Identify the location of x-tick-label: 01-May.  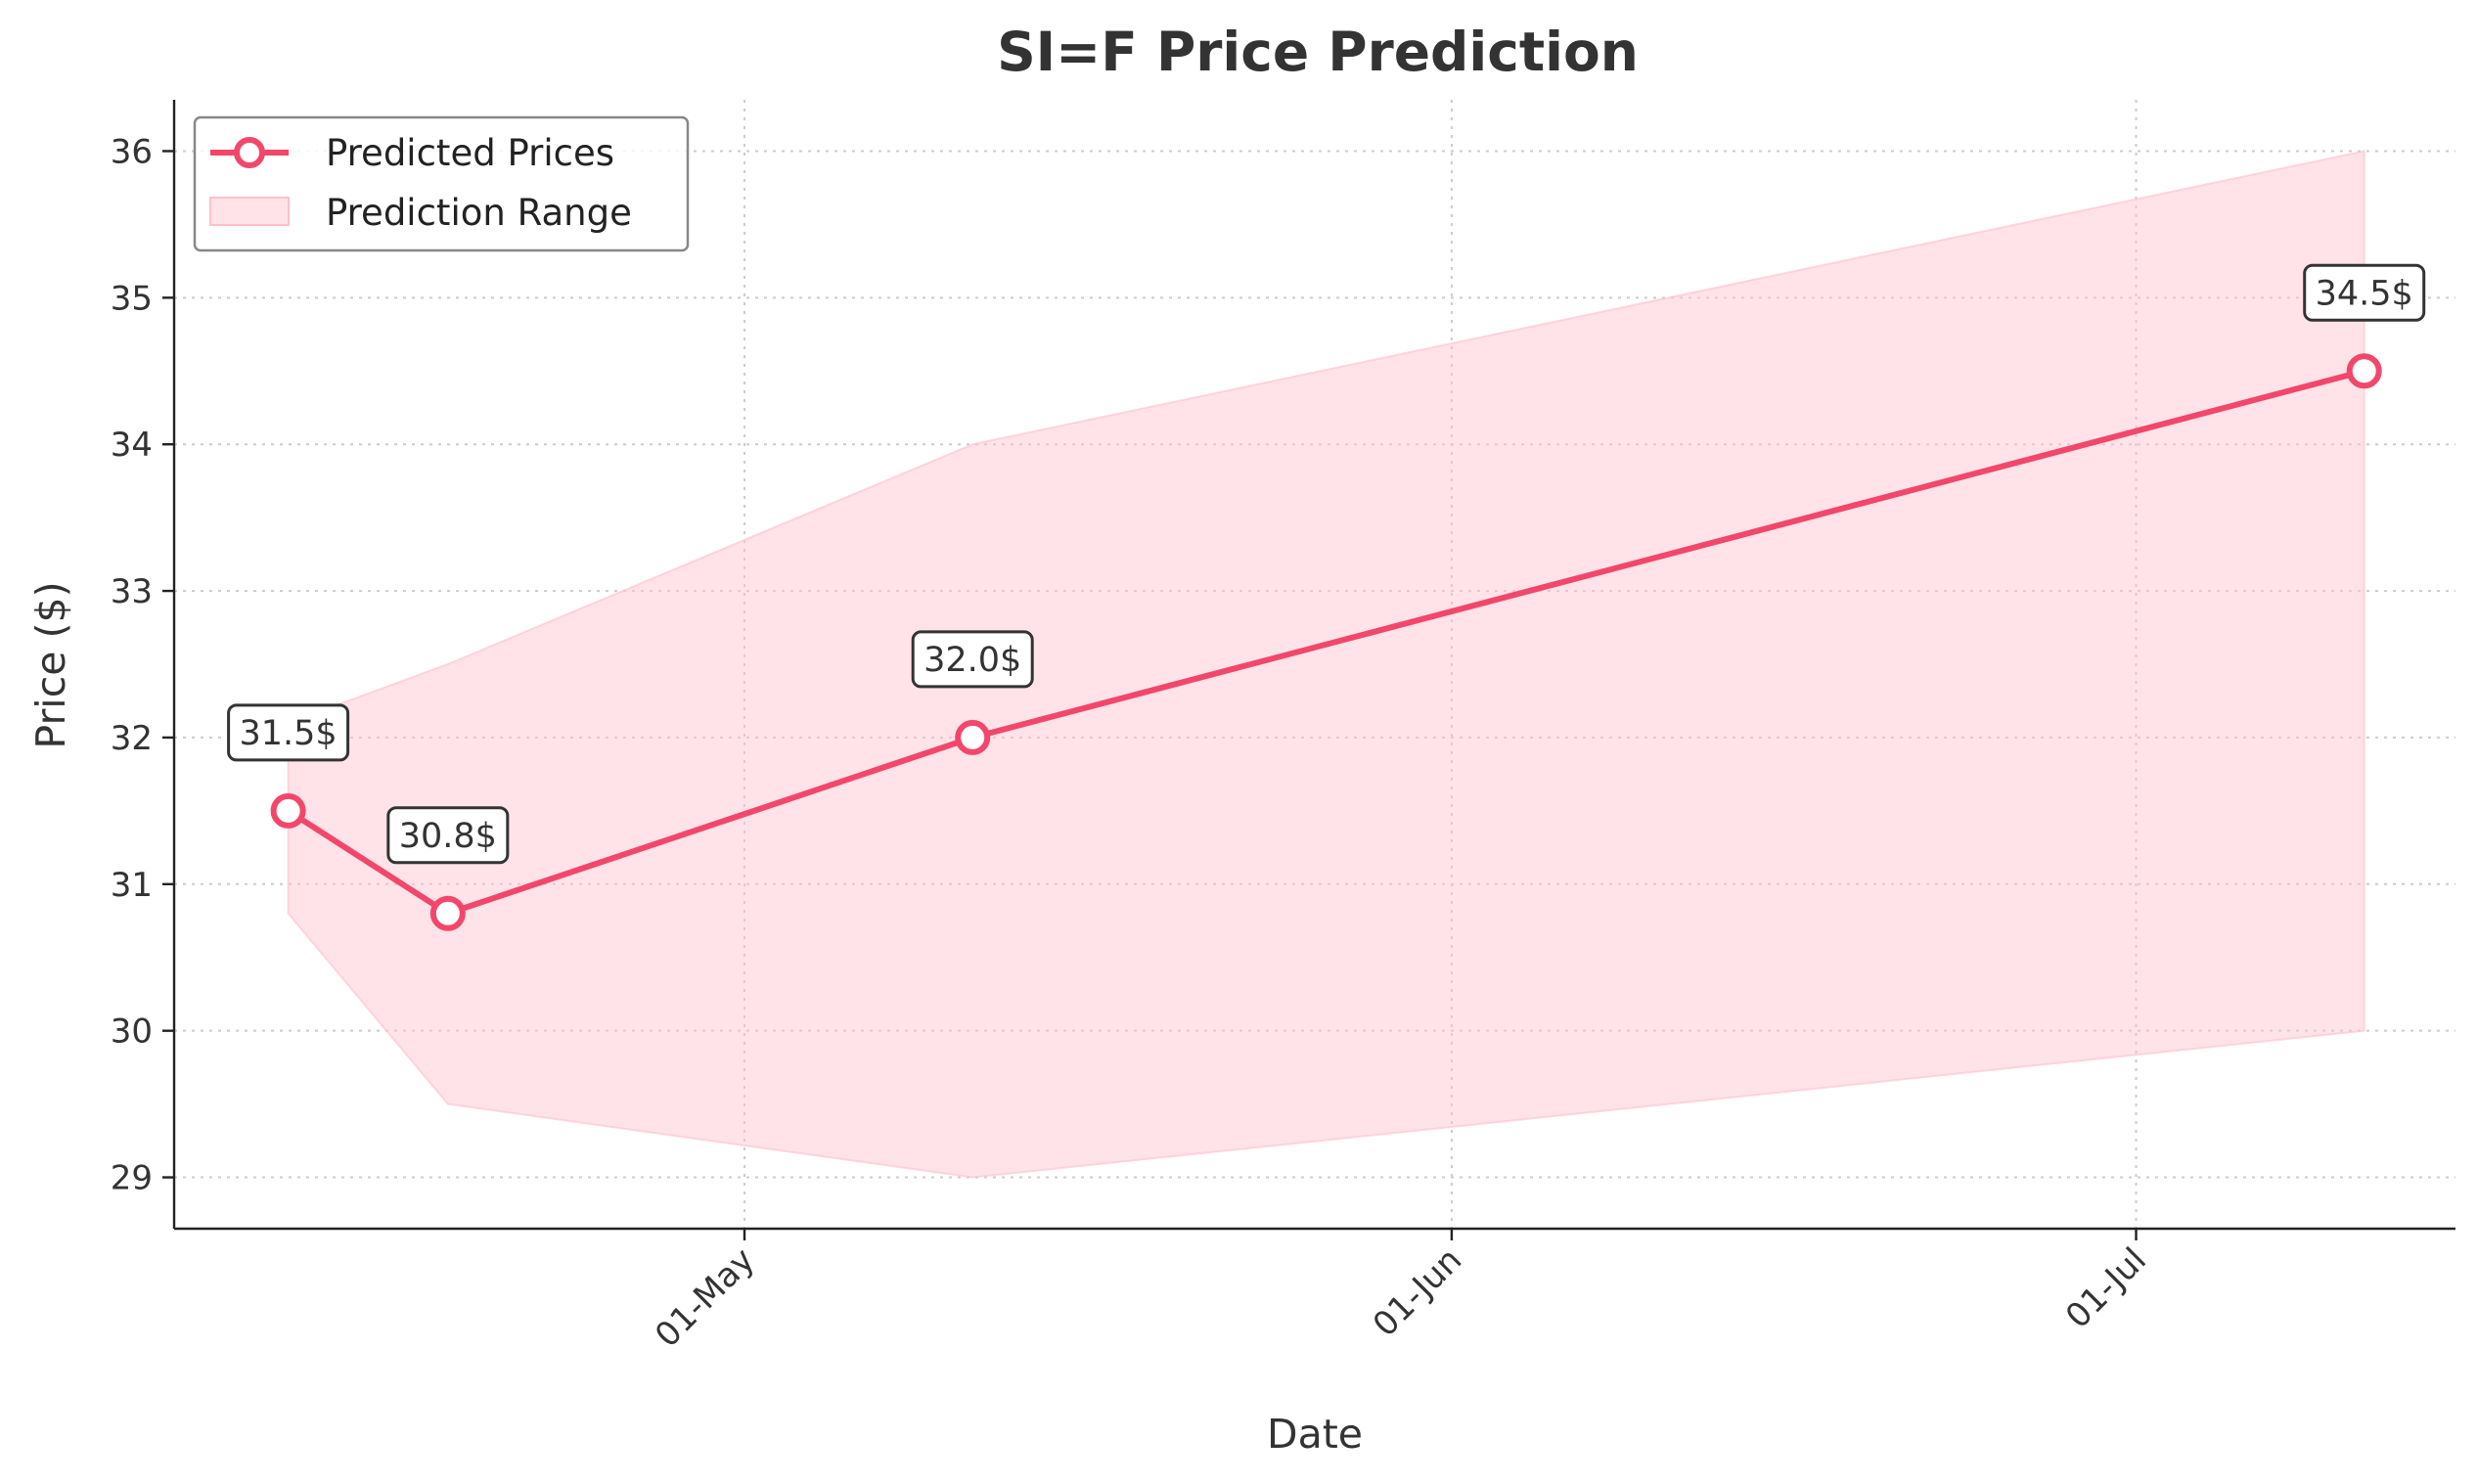
(705, 1297).